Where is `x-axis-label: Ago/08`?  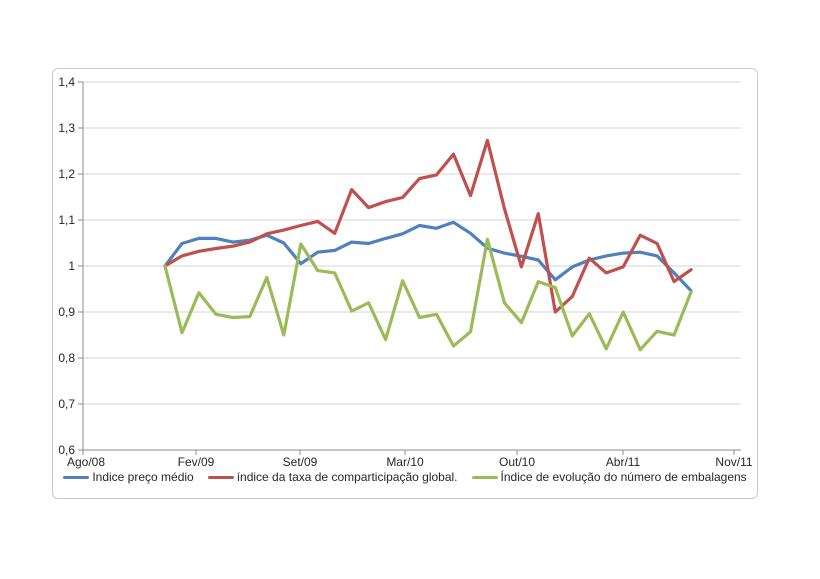
x-axis-label: Ago/08 is located at coordinates (86, 462).